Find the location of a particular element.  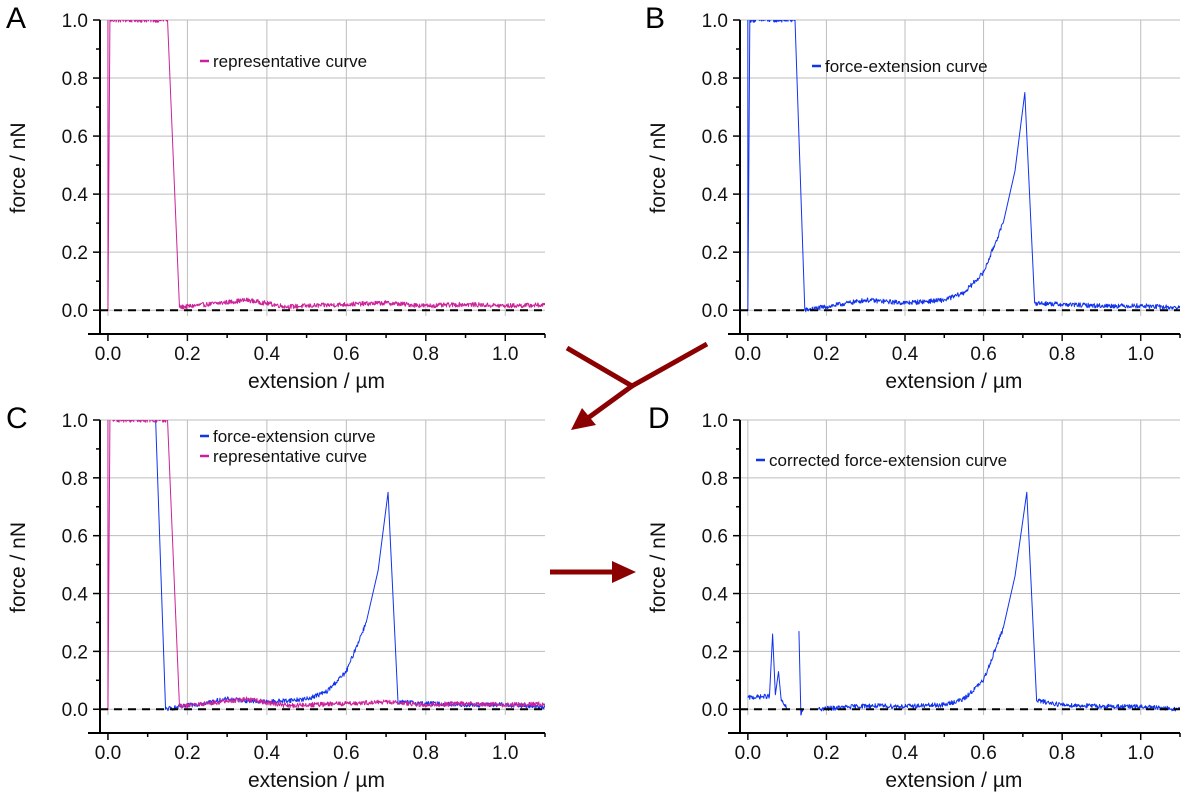

panel-letter: D is located at coordinates (659, 418).